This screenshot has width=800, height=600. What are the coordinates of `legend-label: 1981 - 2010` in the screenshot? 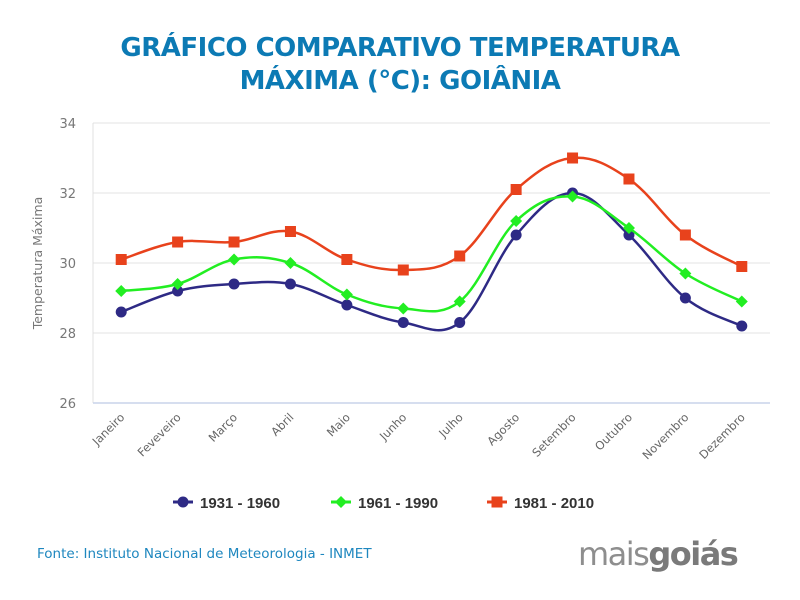 It's located at (554, 503).